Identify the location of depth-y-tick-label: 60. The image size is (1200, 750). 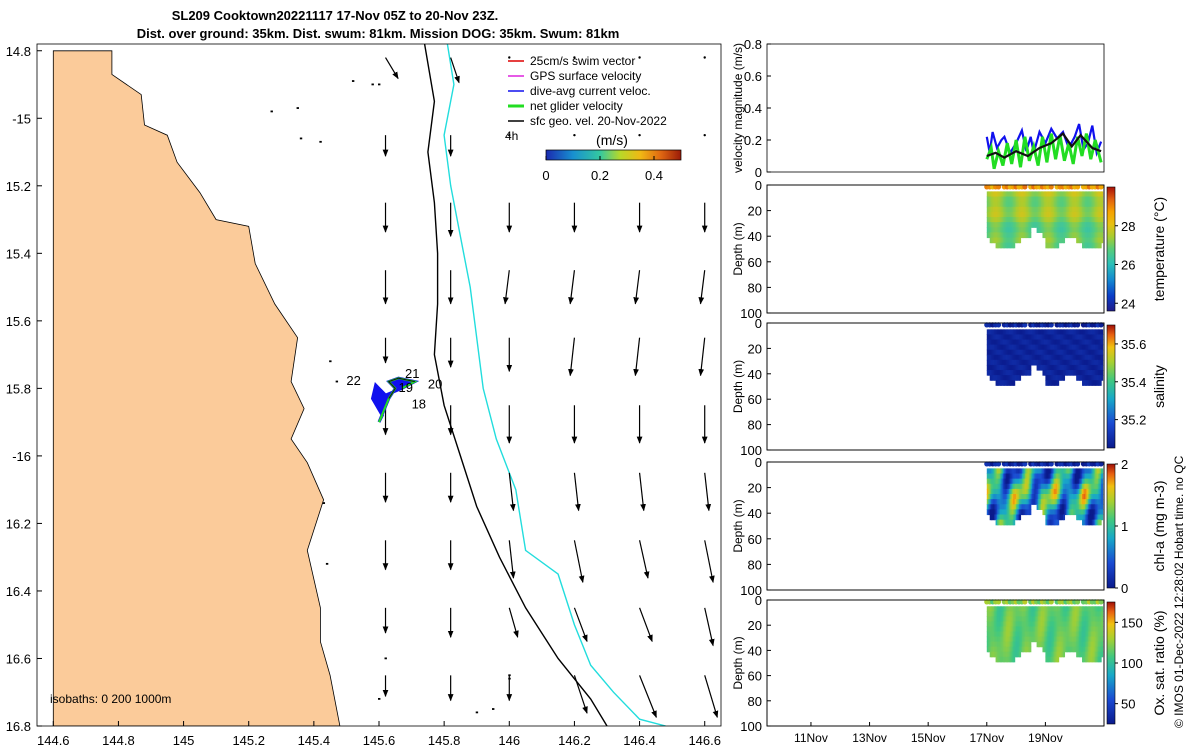
(755, 262).